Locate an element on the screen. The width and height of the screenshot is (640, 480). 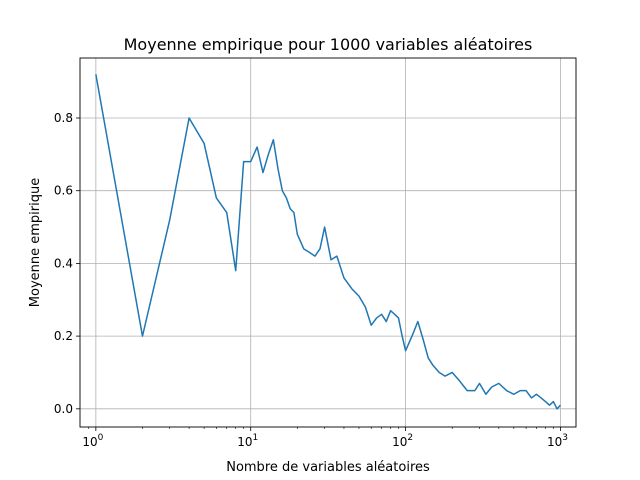
x-tick-label: 10¹ is located at coordinates (247, 441).